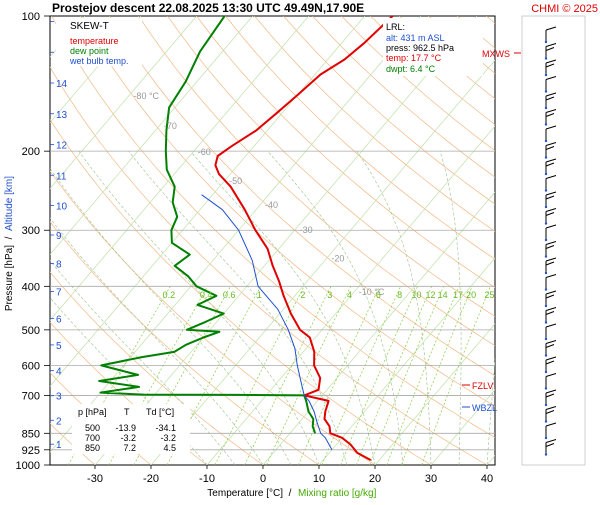 This screenshot has height=505, width=600. What do you see at coordinates (329, 295) in the screenshot?
I see `mixing-ratio-label: 3` at bounding box center [329, 295].